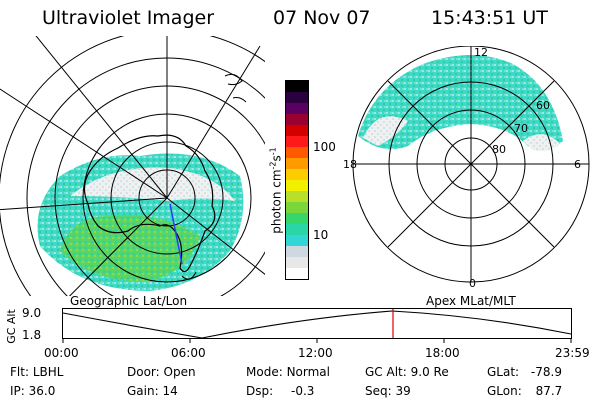 Image resolution: width=600 pixels, height=400 pixels. What do you see at coordinates (161, 372) in the screenshot?
I see `info-door: Door: Open` at bounding box center [161, 372].